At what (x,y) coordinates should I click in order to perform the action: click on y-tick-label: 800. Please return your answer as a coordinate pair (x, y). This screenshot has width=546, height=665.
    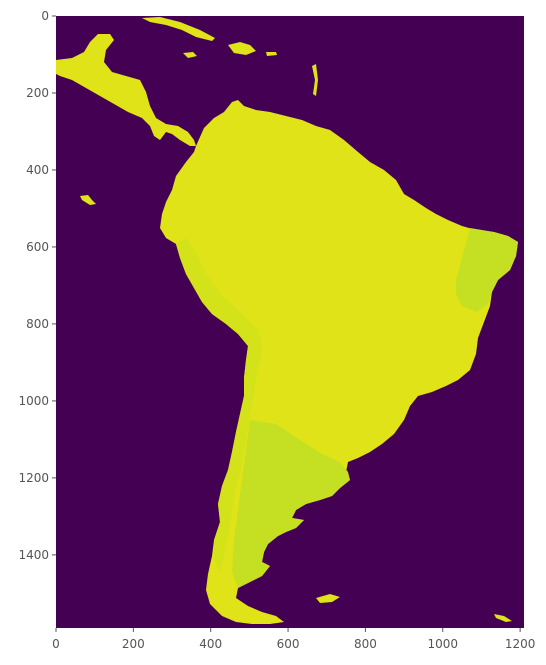
    Looking at the image, I should click on (37, 324).